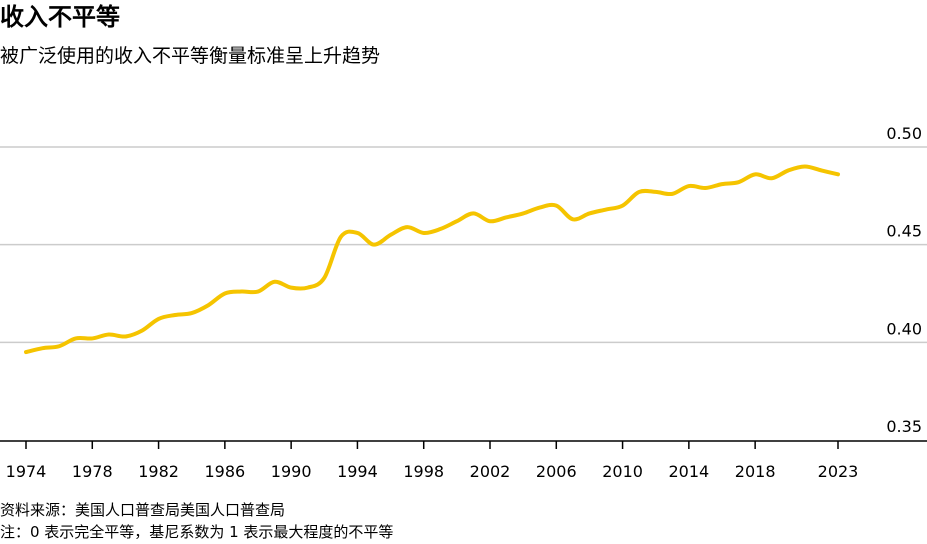 This screenshot has width=927, height=544. Describe the element at coordinates (755, 471) in the screenshot. I see `x-tick-label: 2018` at that location.